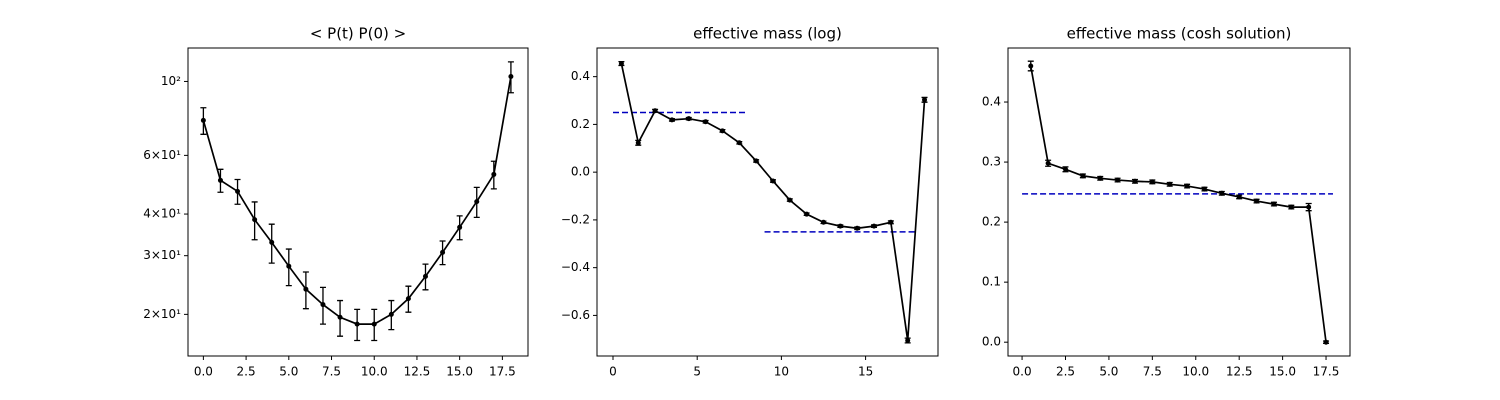  What do you see at coordinates (781, 372) in the screenshot?
I see `x-tick-label: 10` at bounding box center [781, 372].